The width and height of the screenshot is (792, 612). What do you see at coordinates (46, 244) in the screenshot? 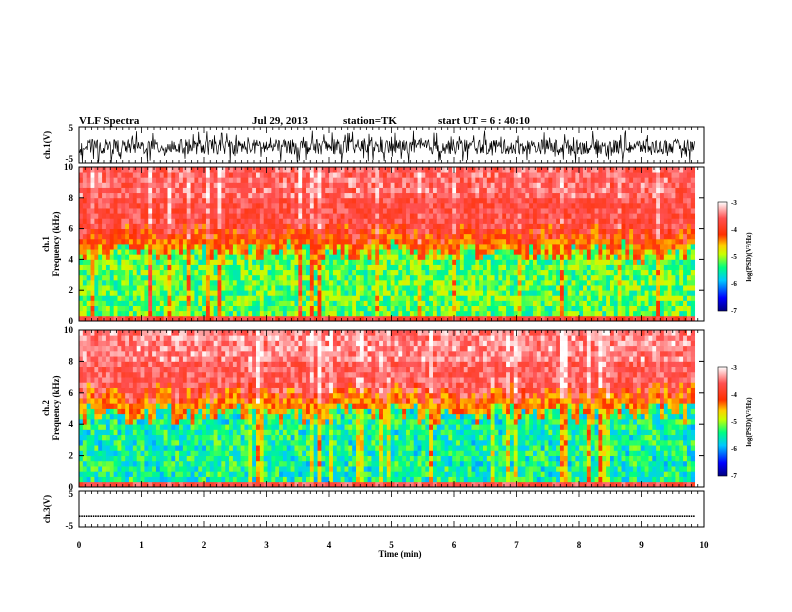
I see `ch1-spectrogram-ylabel-channel: ch.1` at bounding box center [46, 244].